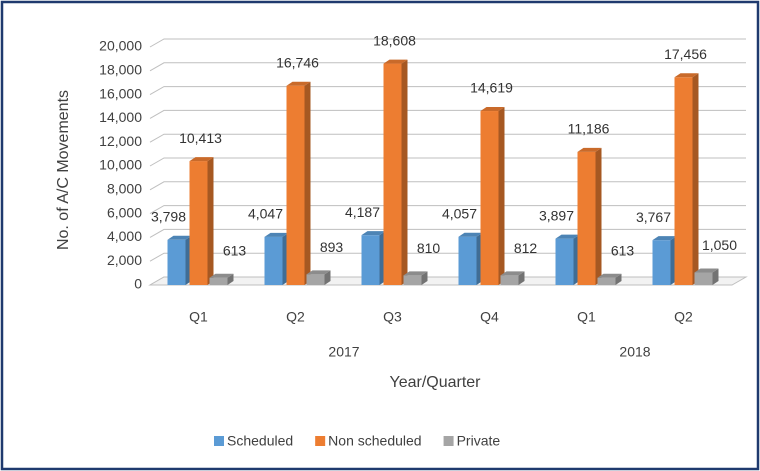 The width and height of the screenshot is (760, 471). What do you see at coordinates (200, 138) in the screenshot?
I see `value-label: 10,413` at bounding box center [200, 138].